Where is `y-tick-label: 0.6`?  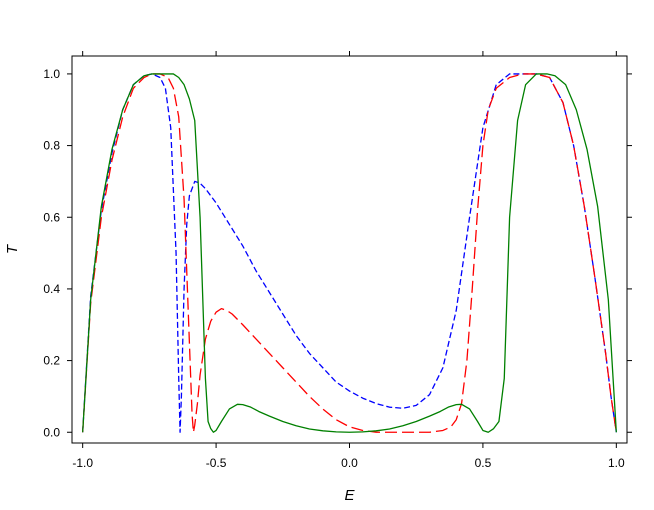
y-tick-label: 0.6 is located at coordinates (51, 217).